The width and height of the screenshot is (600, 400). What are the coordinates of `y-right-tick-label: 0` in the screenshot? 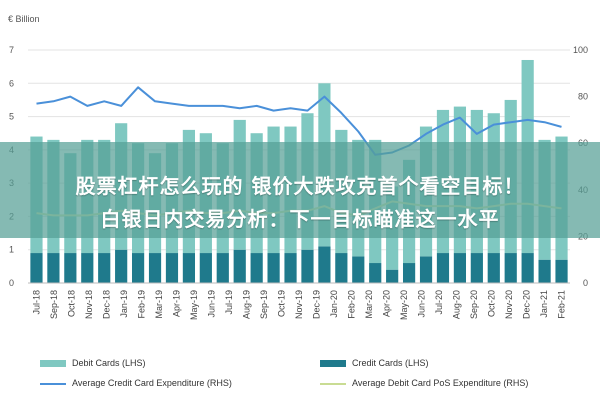 It's located at (585, 283).